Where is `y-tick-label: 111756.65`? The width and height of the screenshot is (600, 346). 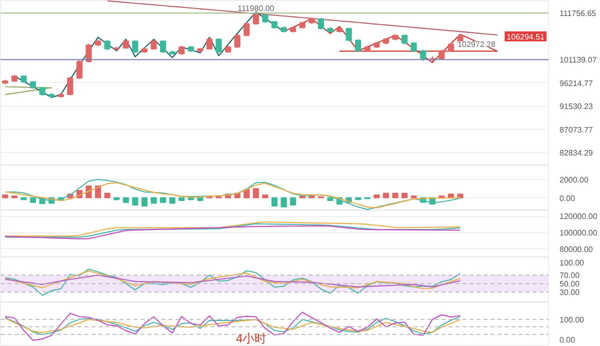
y-tick-label: 111756.65 is located at coordinates (578, 13).